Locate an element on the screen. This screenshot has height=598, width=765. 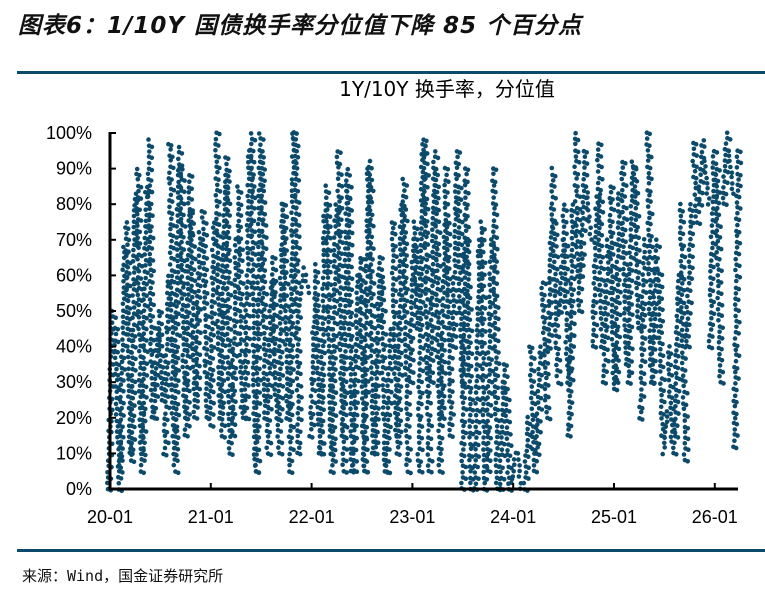
chart-title: 1Y/10Y 换手率，分位值 is located at coordinates (447, 89).